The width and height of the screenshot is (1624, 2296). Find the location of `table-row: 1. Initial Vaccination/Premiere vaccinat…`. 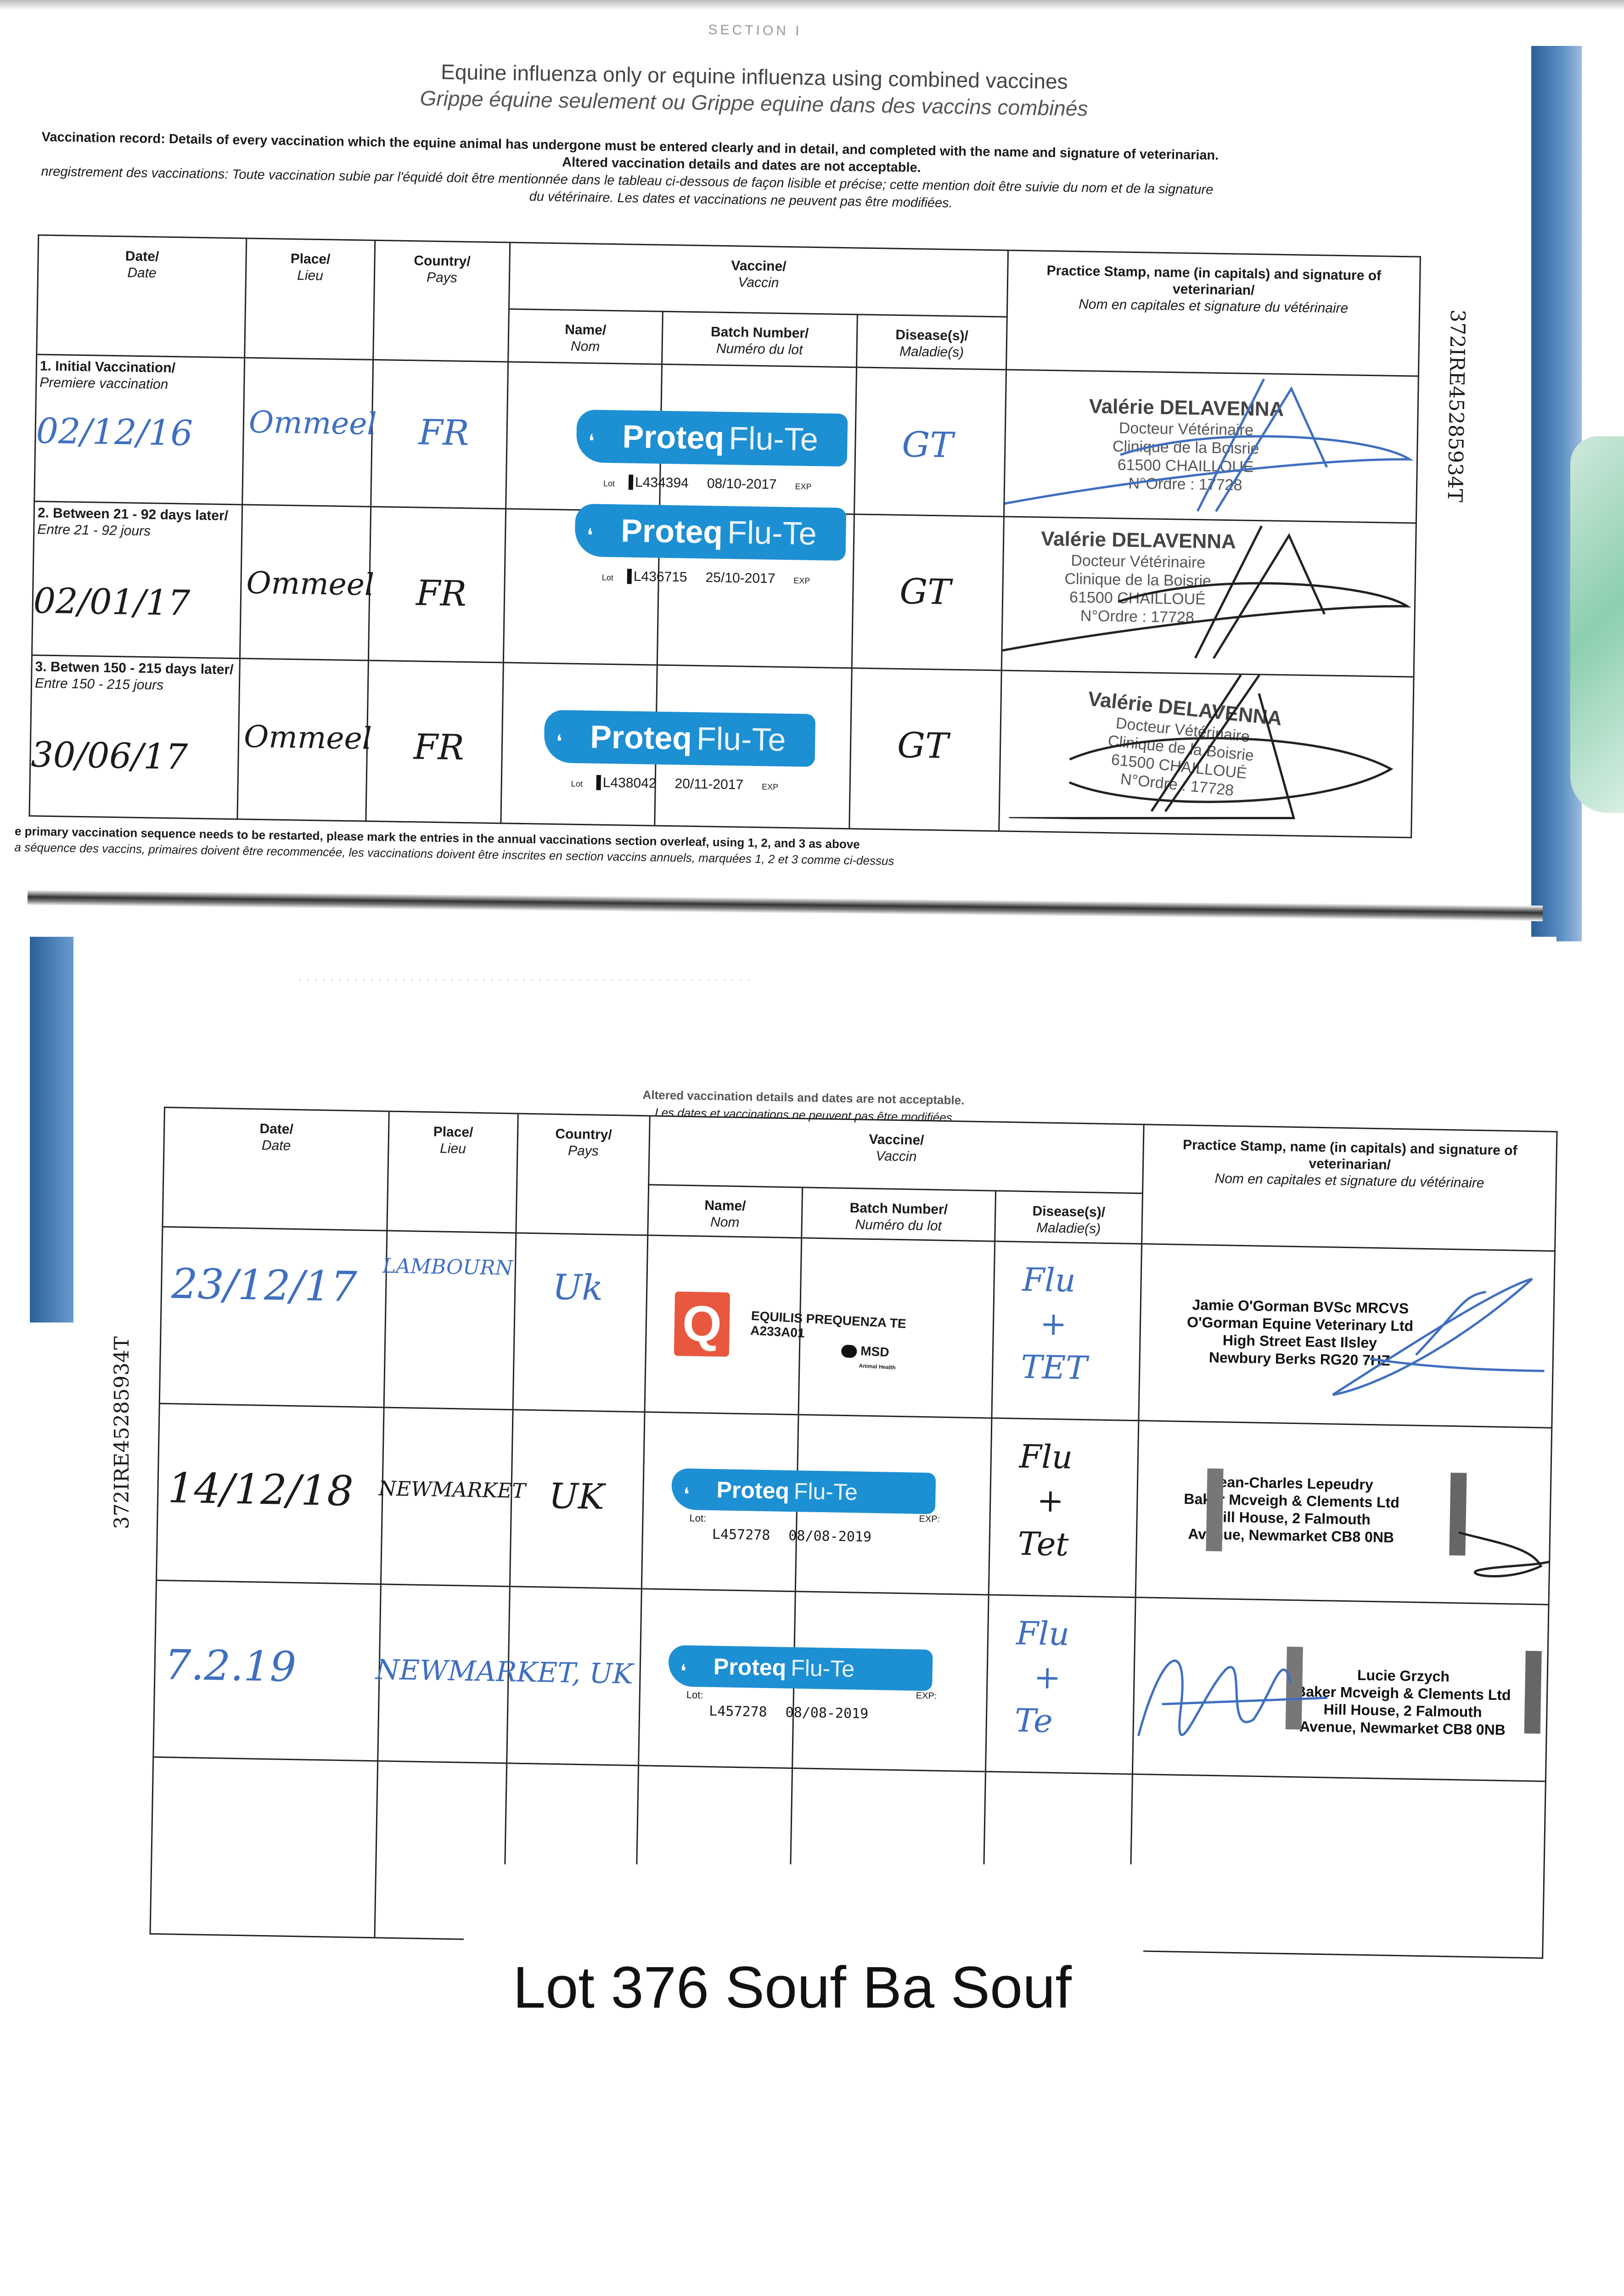

table-row: 1. Initial Vaccination/Premiere vaccinat… is located at coordinates (726, 438).